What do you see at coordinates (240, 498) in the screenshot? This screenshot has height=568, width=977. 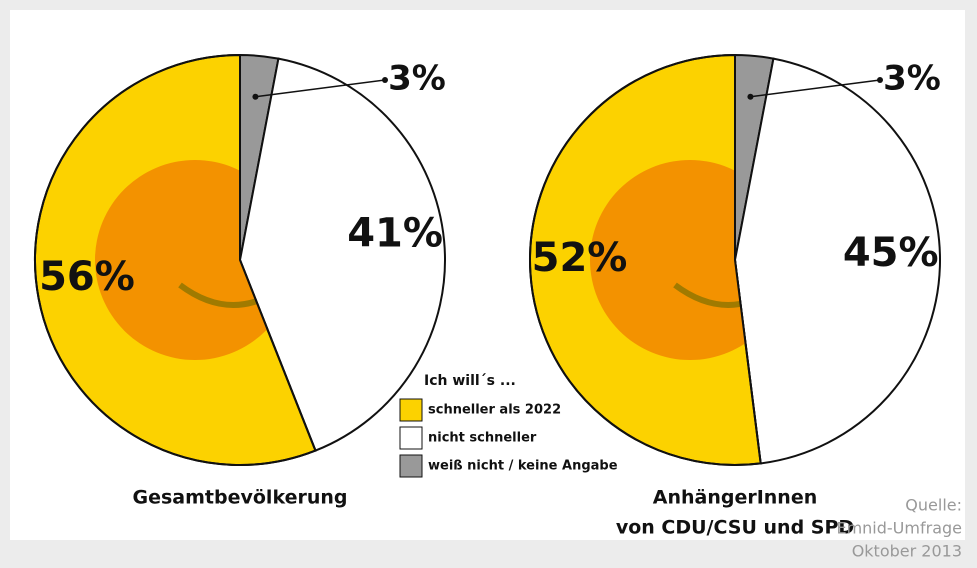 I see `pie-title: Gesamtbevölkerung` at bounding box center [240, 498].